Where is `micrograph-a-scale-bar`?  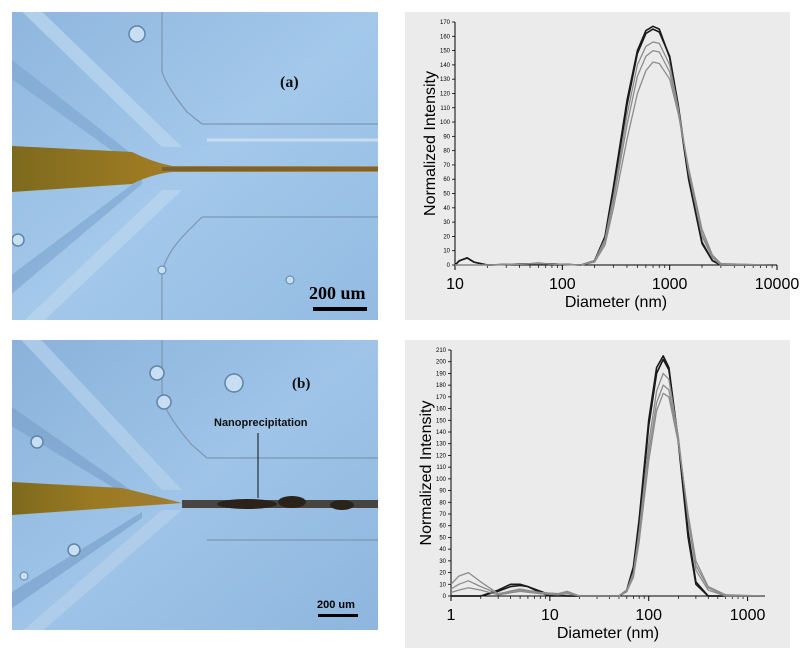 micrograph-a-scale-bar is located at coordinates (340, 309).